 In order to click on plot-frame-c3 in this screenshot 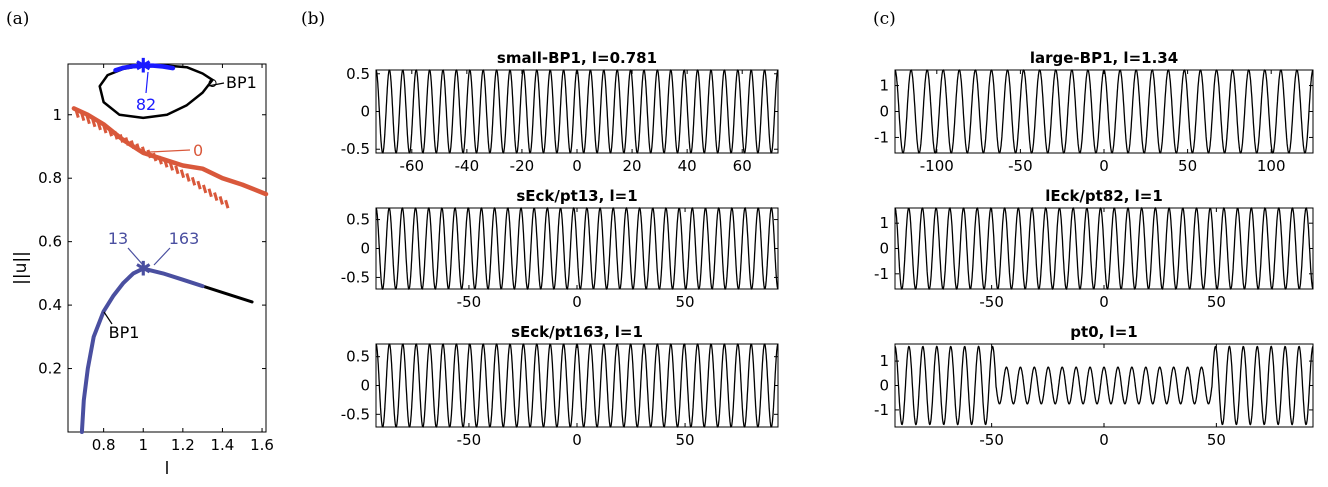, I will do `click(1104, 385)`.